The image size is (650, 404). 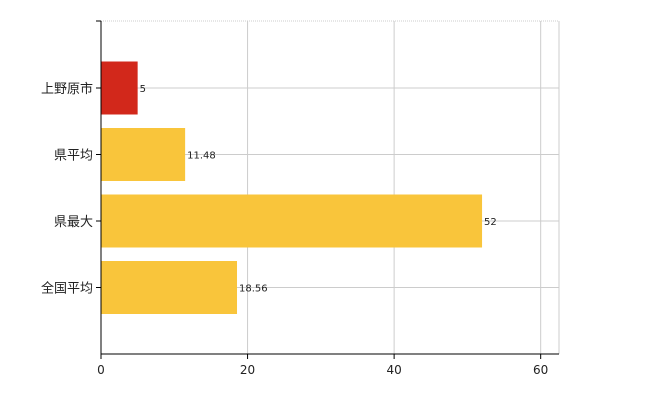 What do you see at coordinates (490, 222) in the screenshot?
I see `data-label: 52` at bounding box center [490, 222].